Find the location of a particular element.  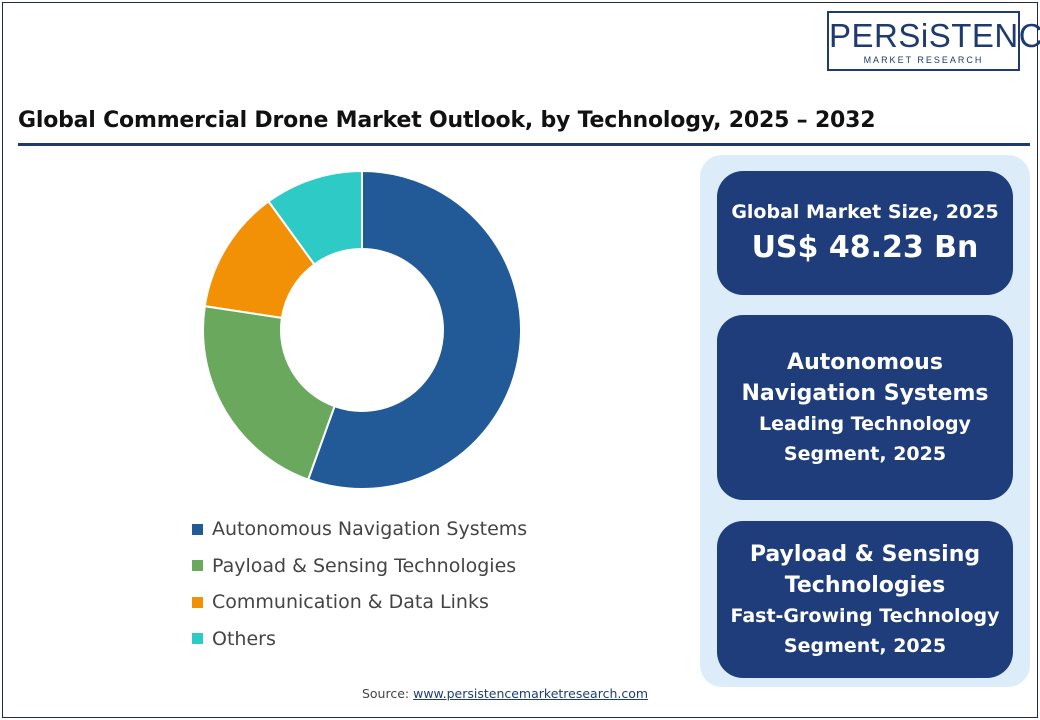

leading-segment-name-line1: Autonomous is located at coordinates (865, 362).